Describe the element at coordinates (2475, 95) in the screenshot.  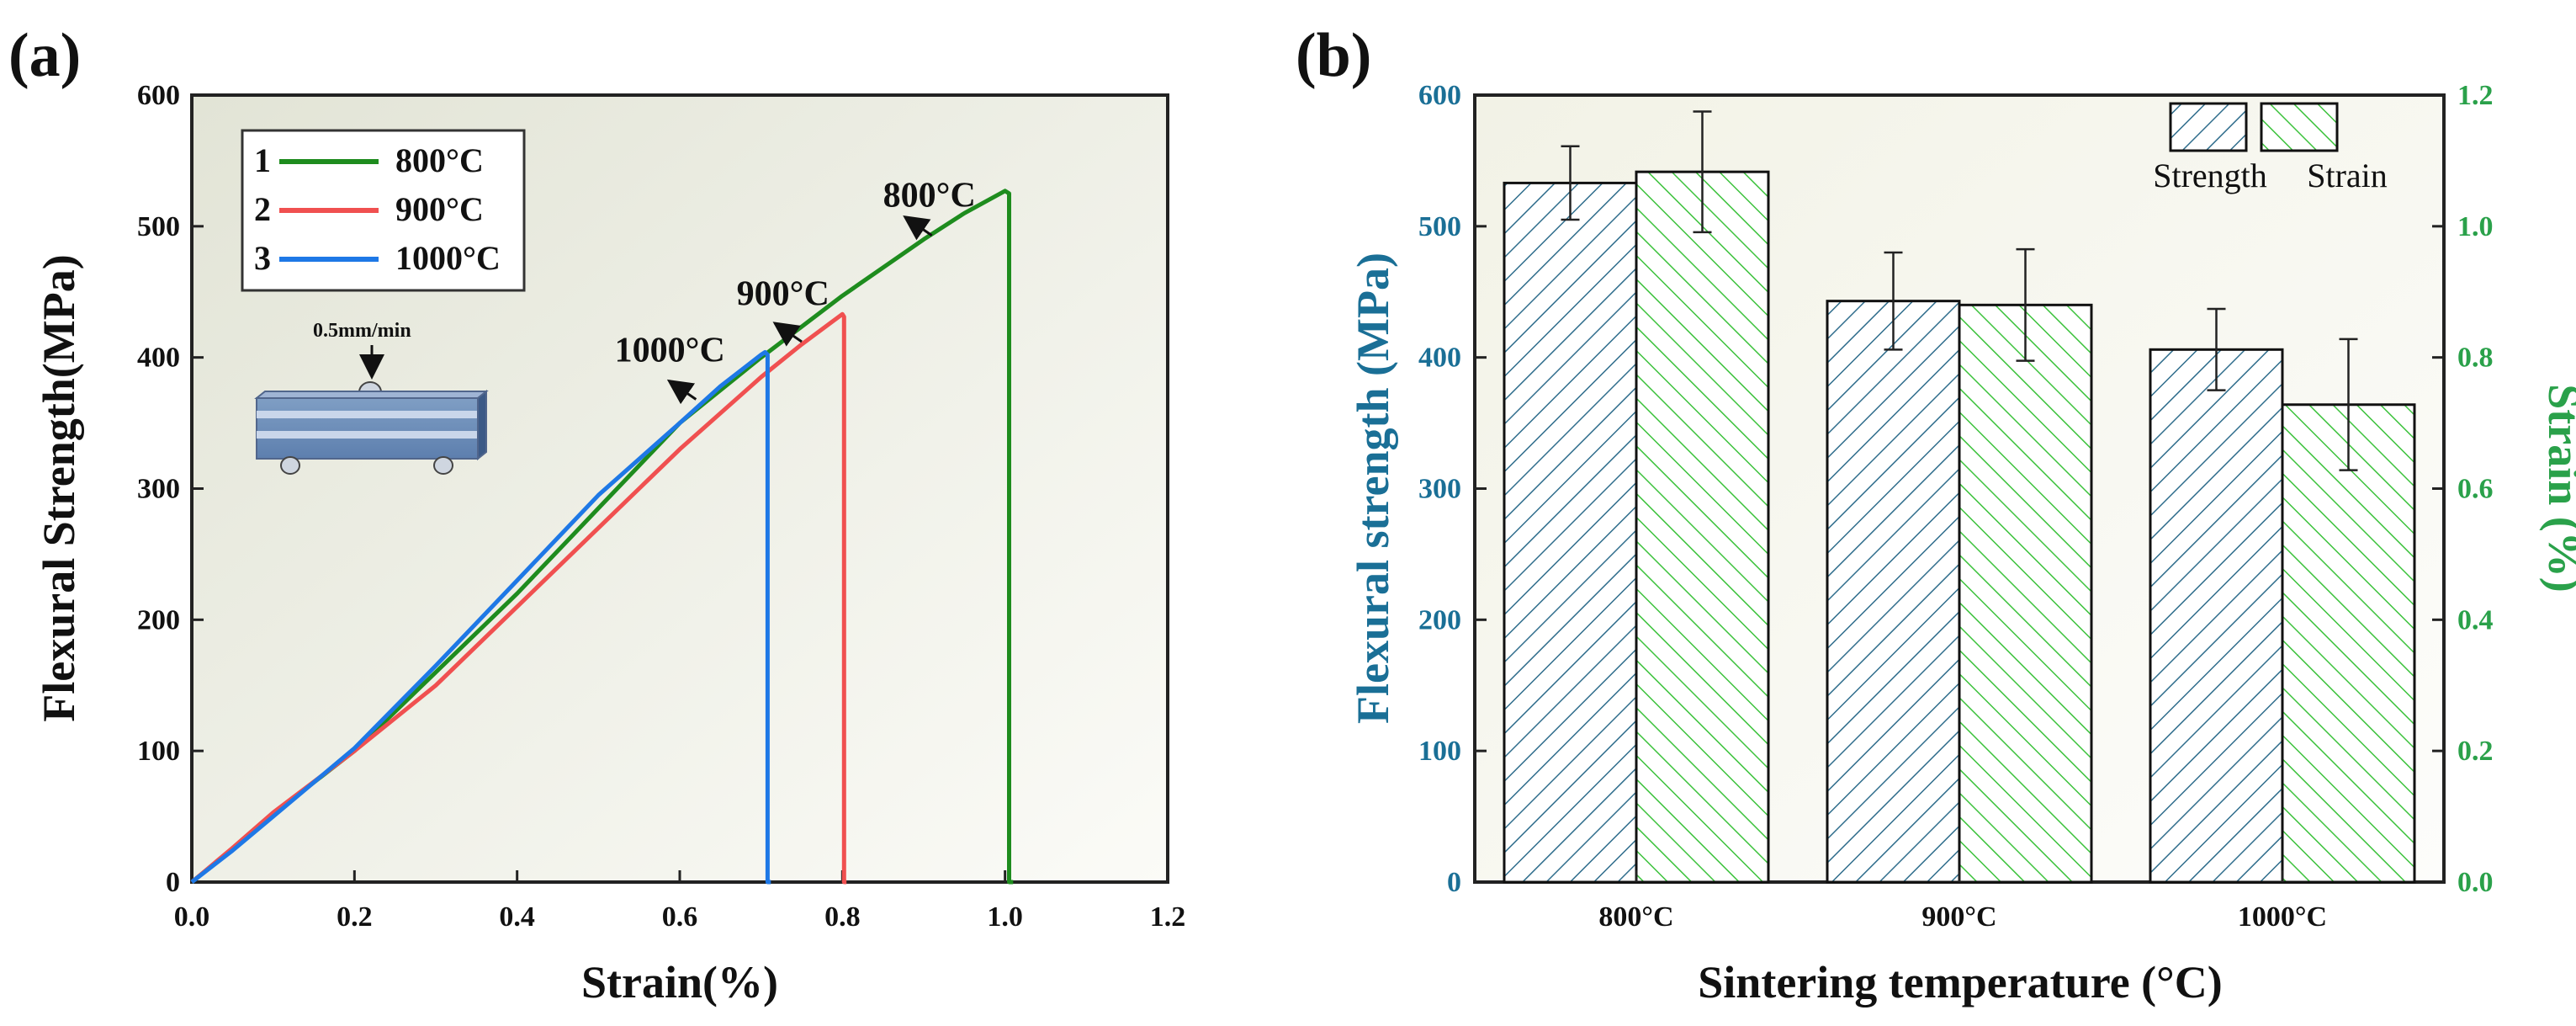
I see `right-y-tick-label-b: 1.2` at that location.